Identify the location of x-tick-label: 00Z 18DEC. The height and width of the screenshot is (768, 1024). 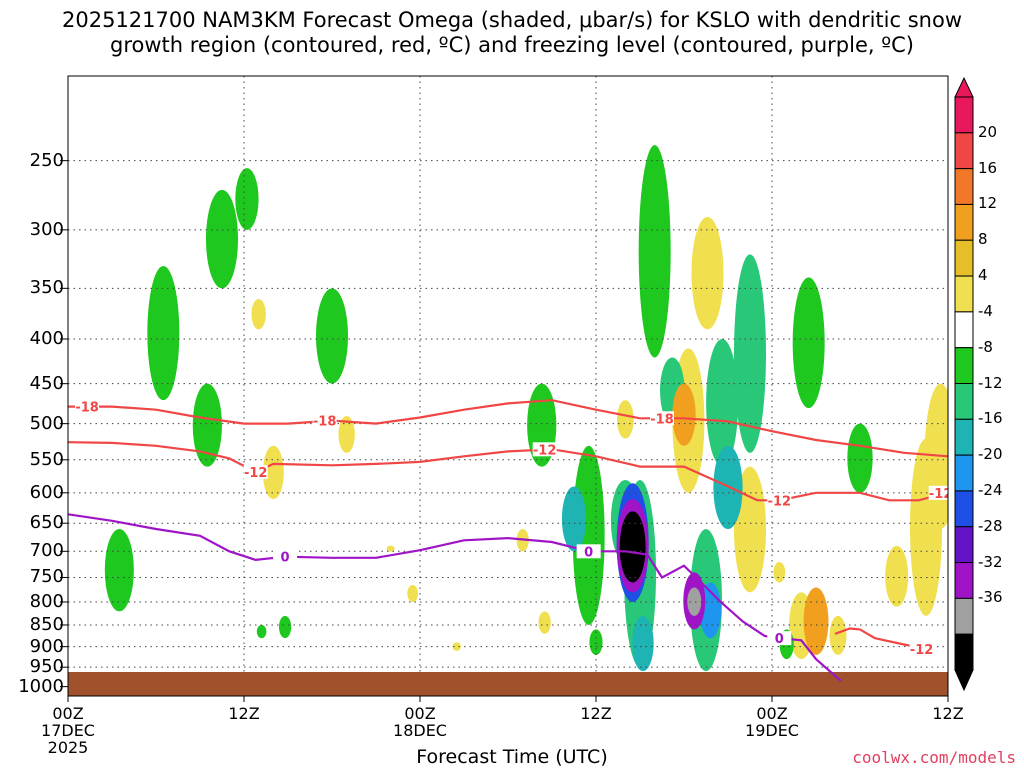
(420, 722).